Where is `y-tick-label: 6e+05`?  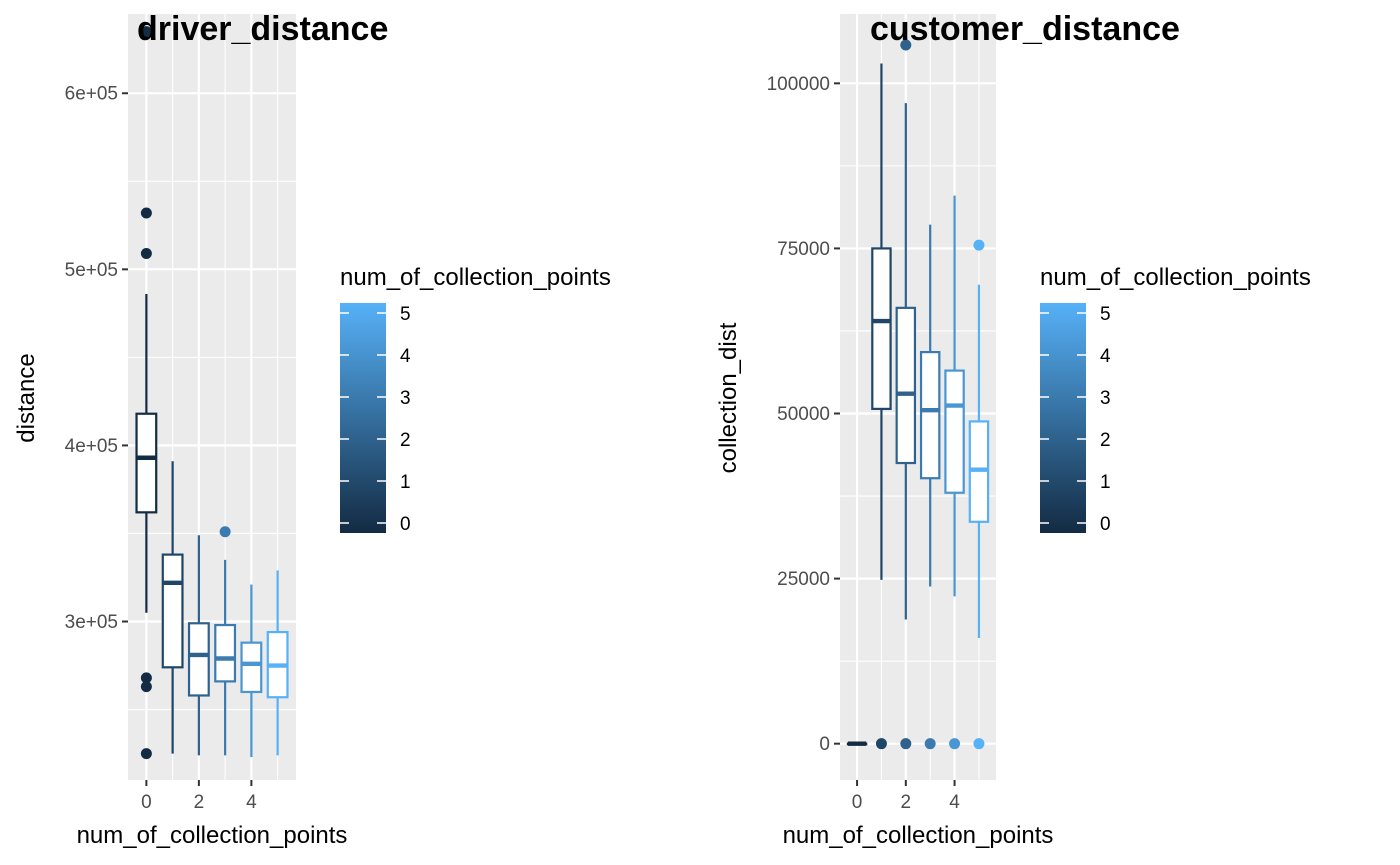
y-tick-label: 6e+05 is located at coordinates (91, 94).